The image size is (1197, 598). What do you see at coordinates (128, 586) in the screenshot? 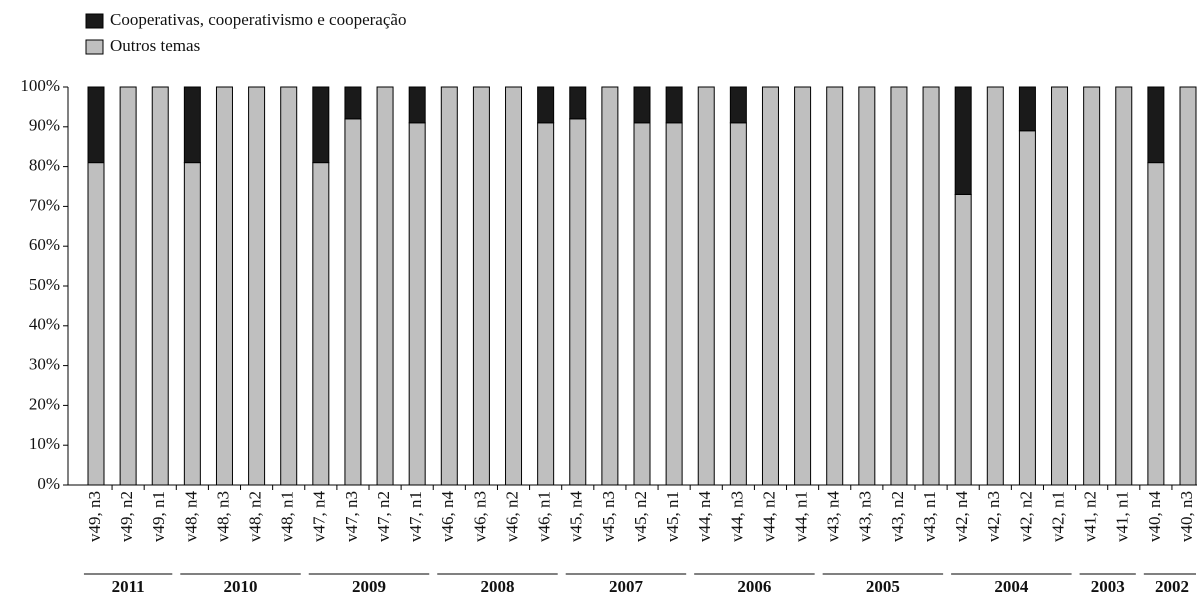
I see `group-label: 2011` at bounding box center [128, 586].